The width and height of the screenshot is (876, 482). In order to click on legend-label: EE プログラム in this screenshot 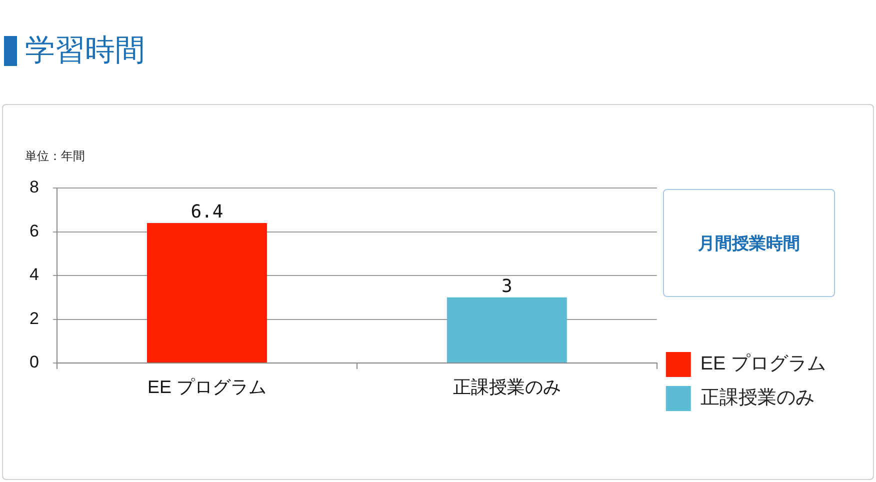, I will do `click(763, 364)`.